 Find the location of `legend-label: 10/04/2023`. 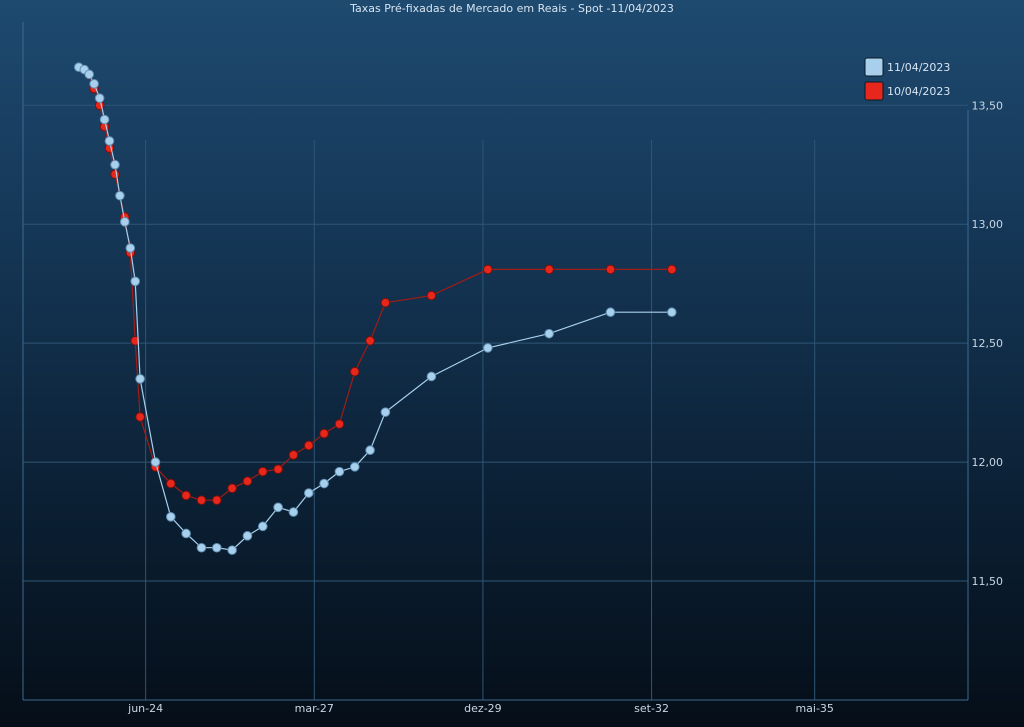

legend-label: 10/04/2023 is located at coordinates (918, 91).